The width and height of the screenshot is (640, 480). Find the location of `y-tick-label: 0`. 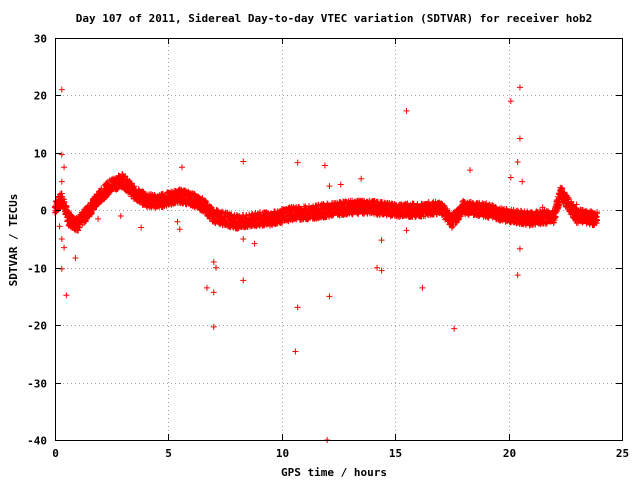

y-tick-label: 0 is located at coordinates (43, 211).